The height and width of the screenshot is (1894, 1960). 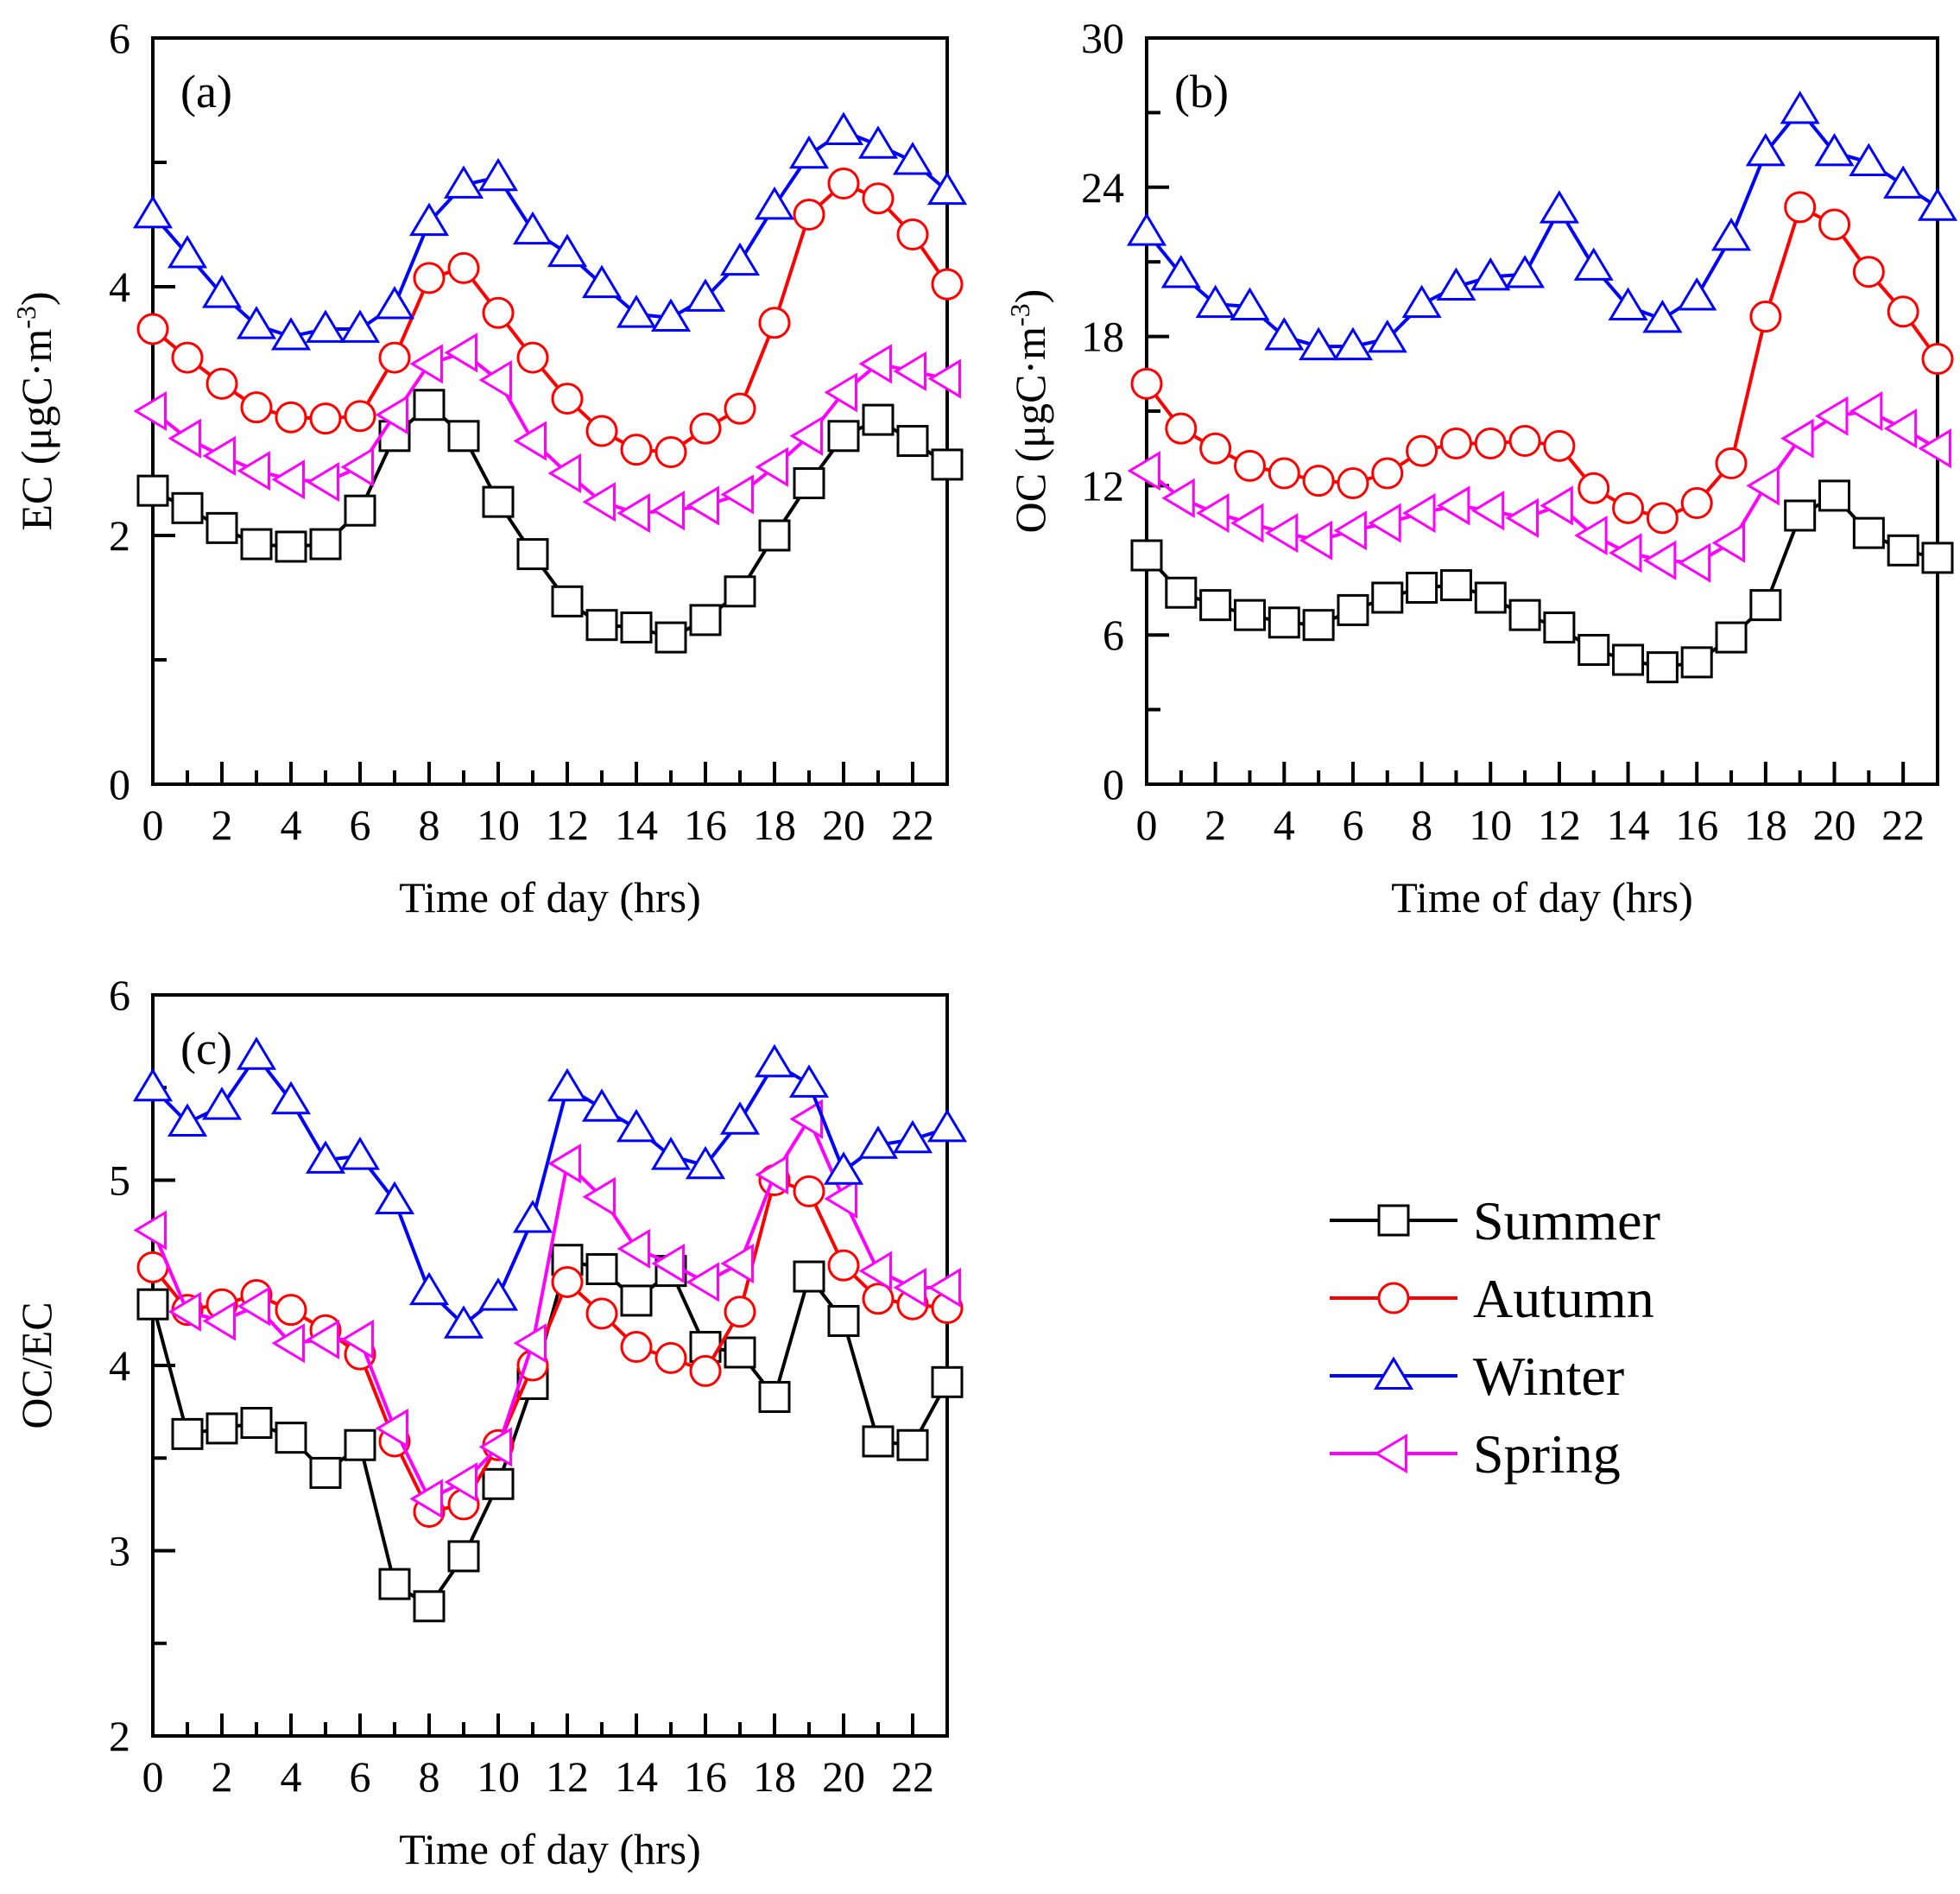 I want to click on x-tick-label: 0, so click(x=1147, y=825).